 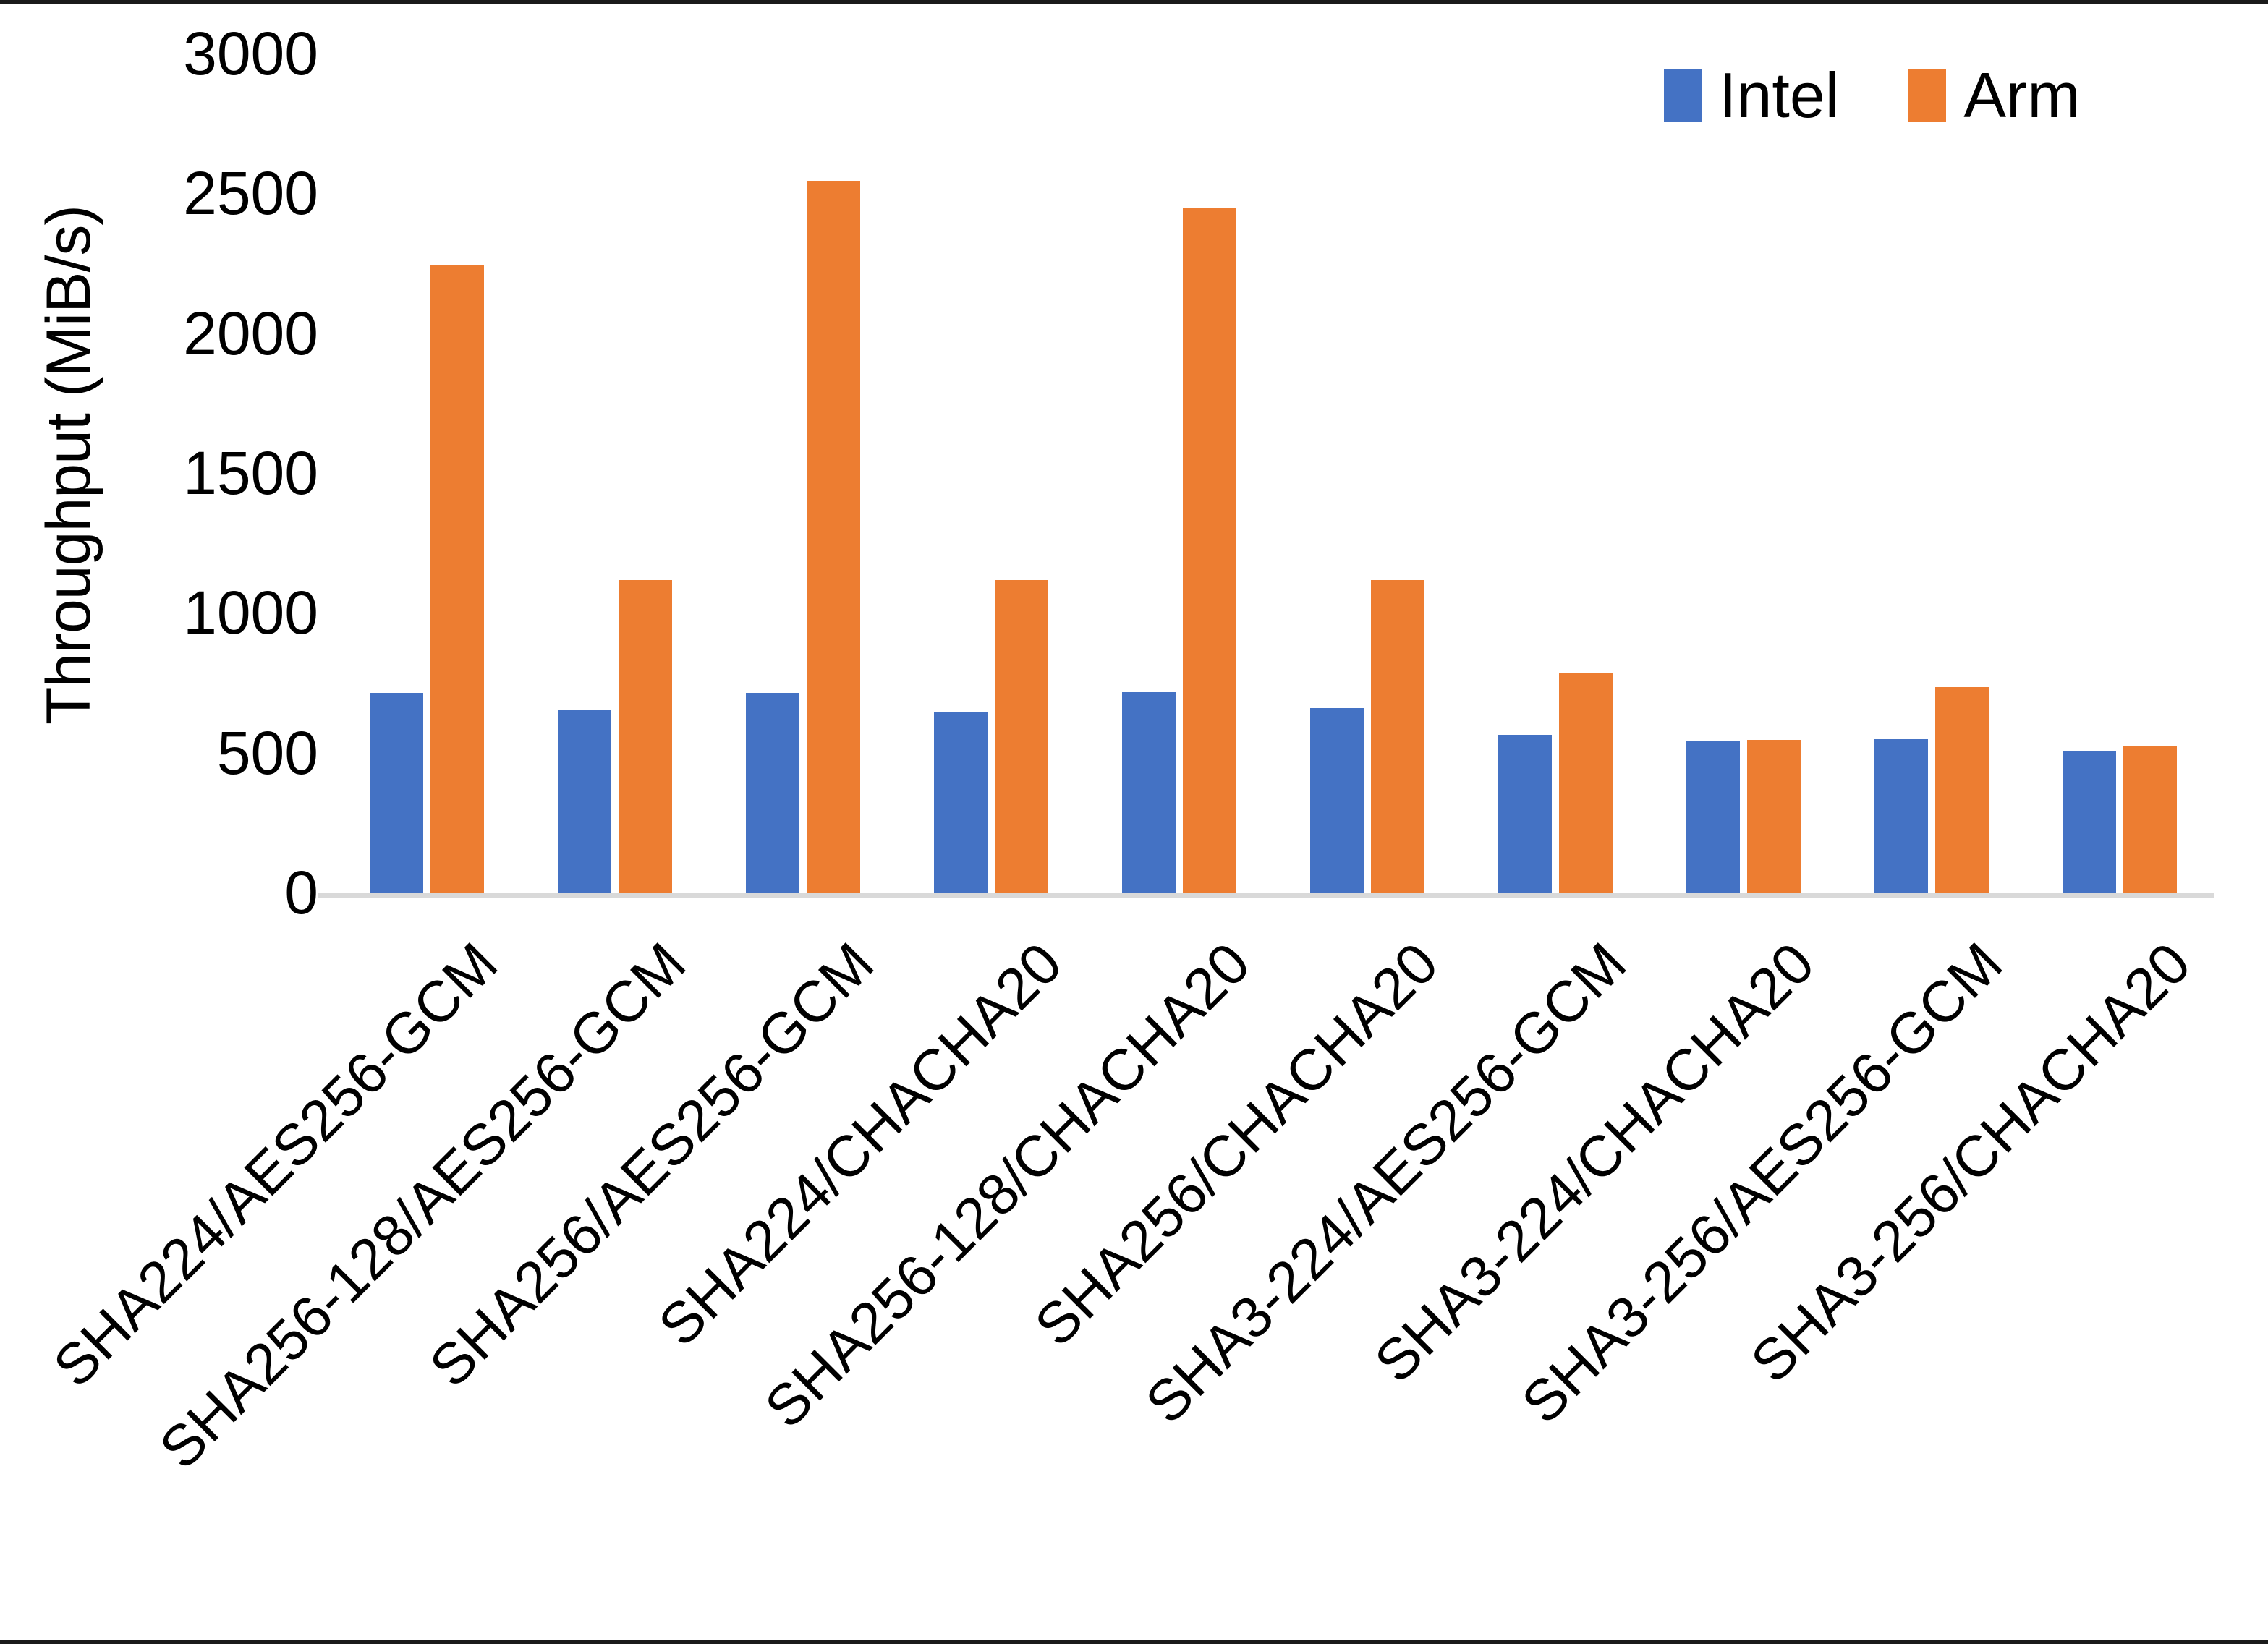 What do you see at coordinates (2022, 95) in the screenshot?
I see `legend-label: Arm` at bounding box center [2022, 95].